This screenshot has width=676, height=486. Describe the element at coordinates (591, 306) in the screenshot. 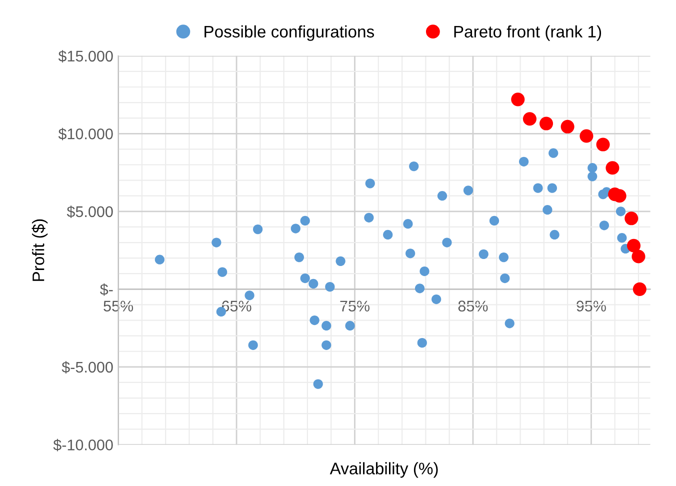

I see `x-tick-label: 95%` at that location.